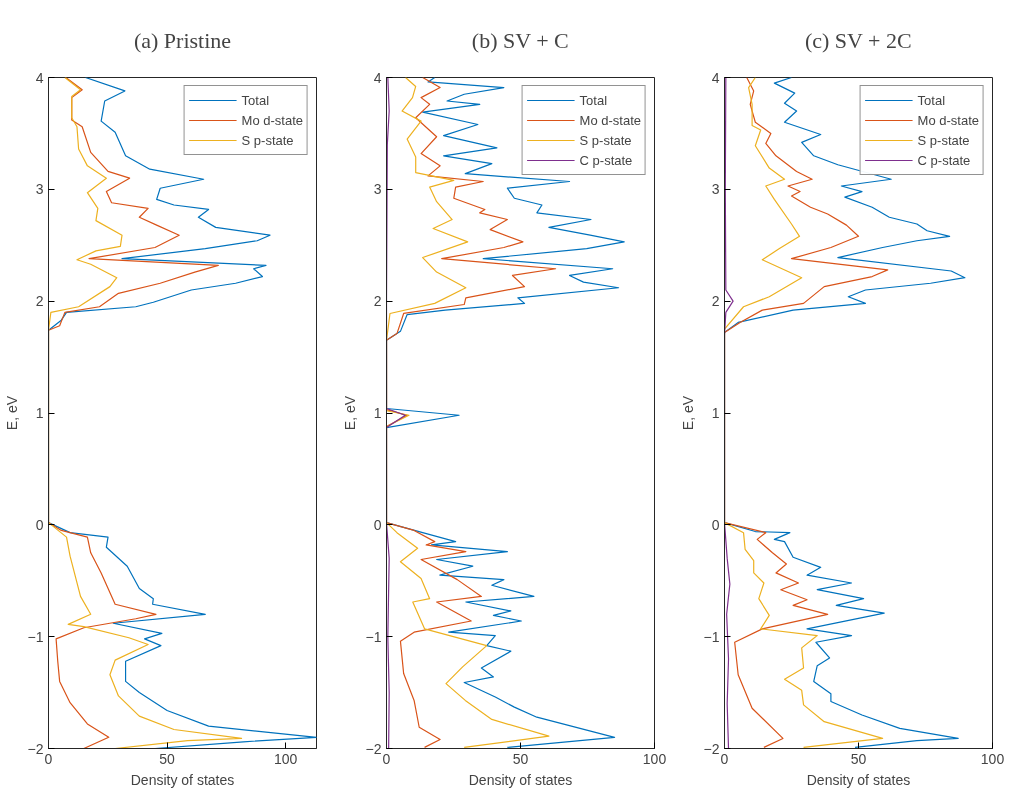  Describe the element at coordinates (520, 40) in the screenshot. I see `chart-title: (b) SV + C` at that location.